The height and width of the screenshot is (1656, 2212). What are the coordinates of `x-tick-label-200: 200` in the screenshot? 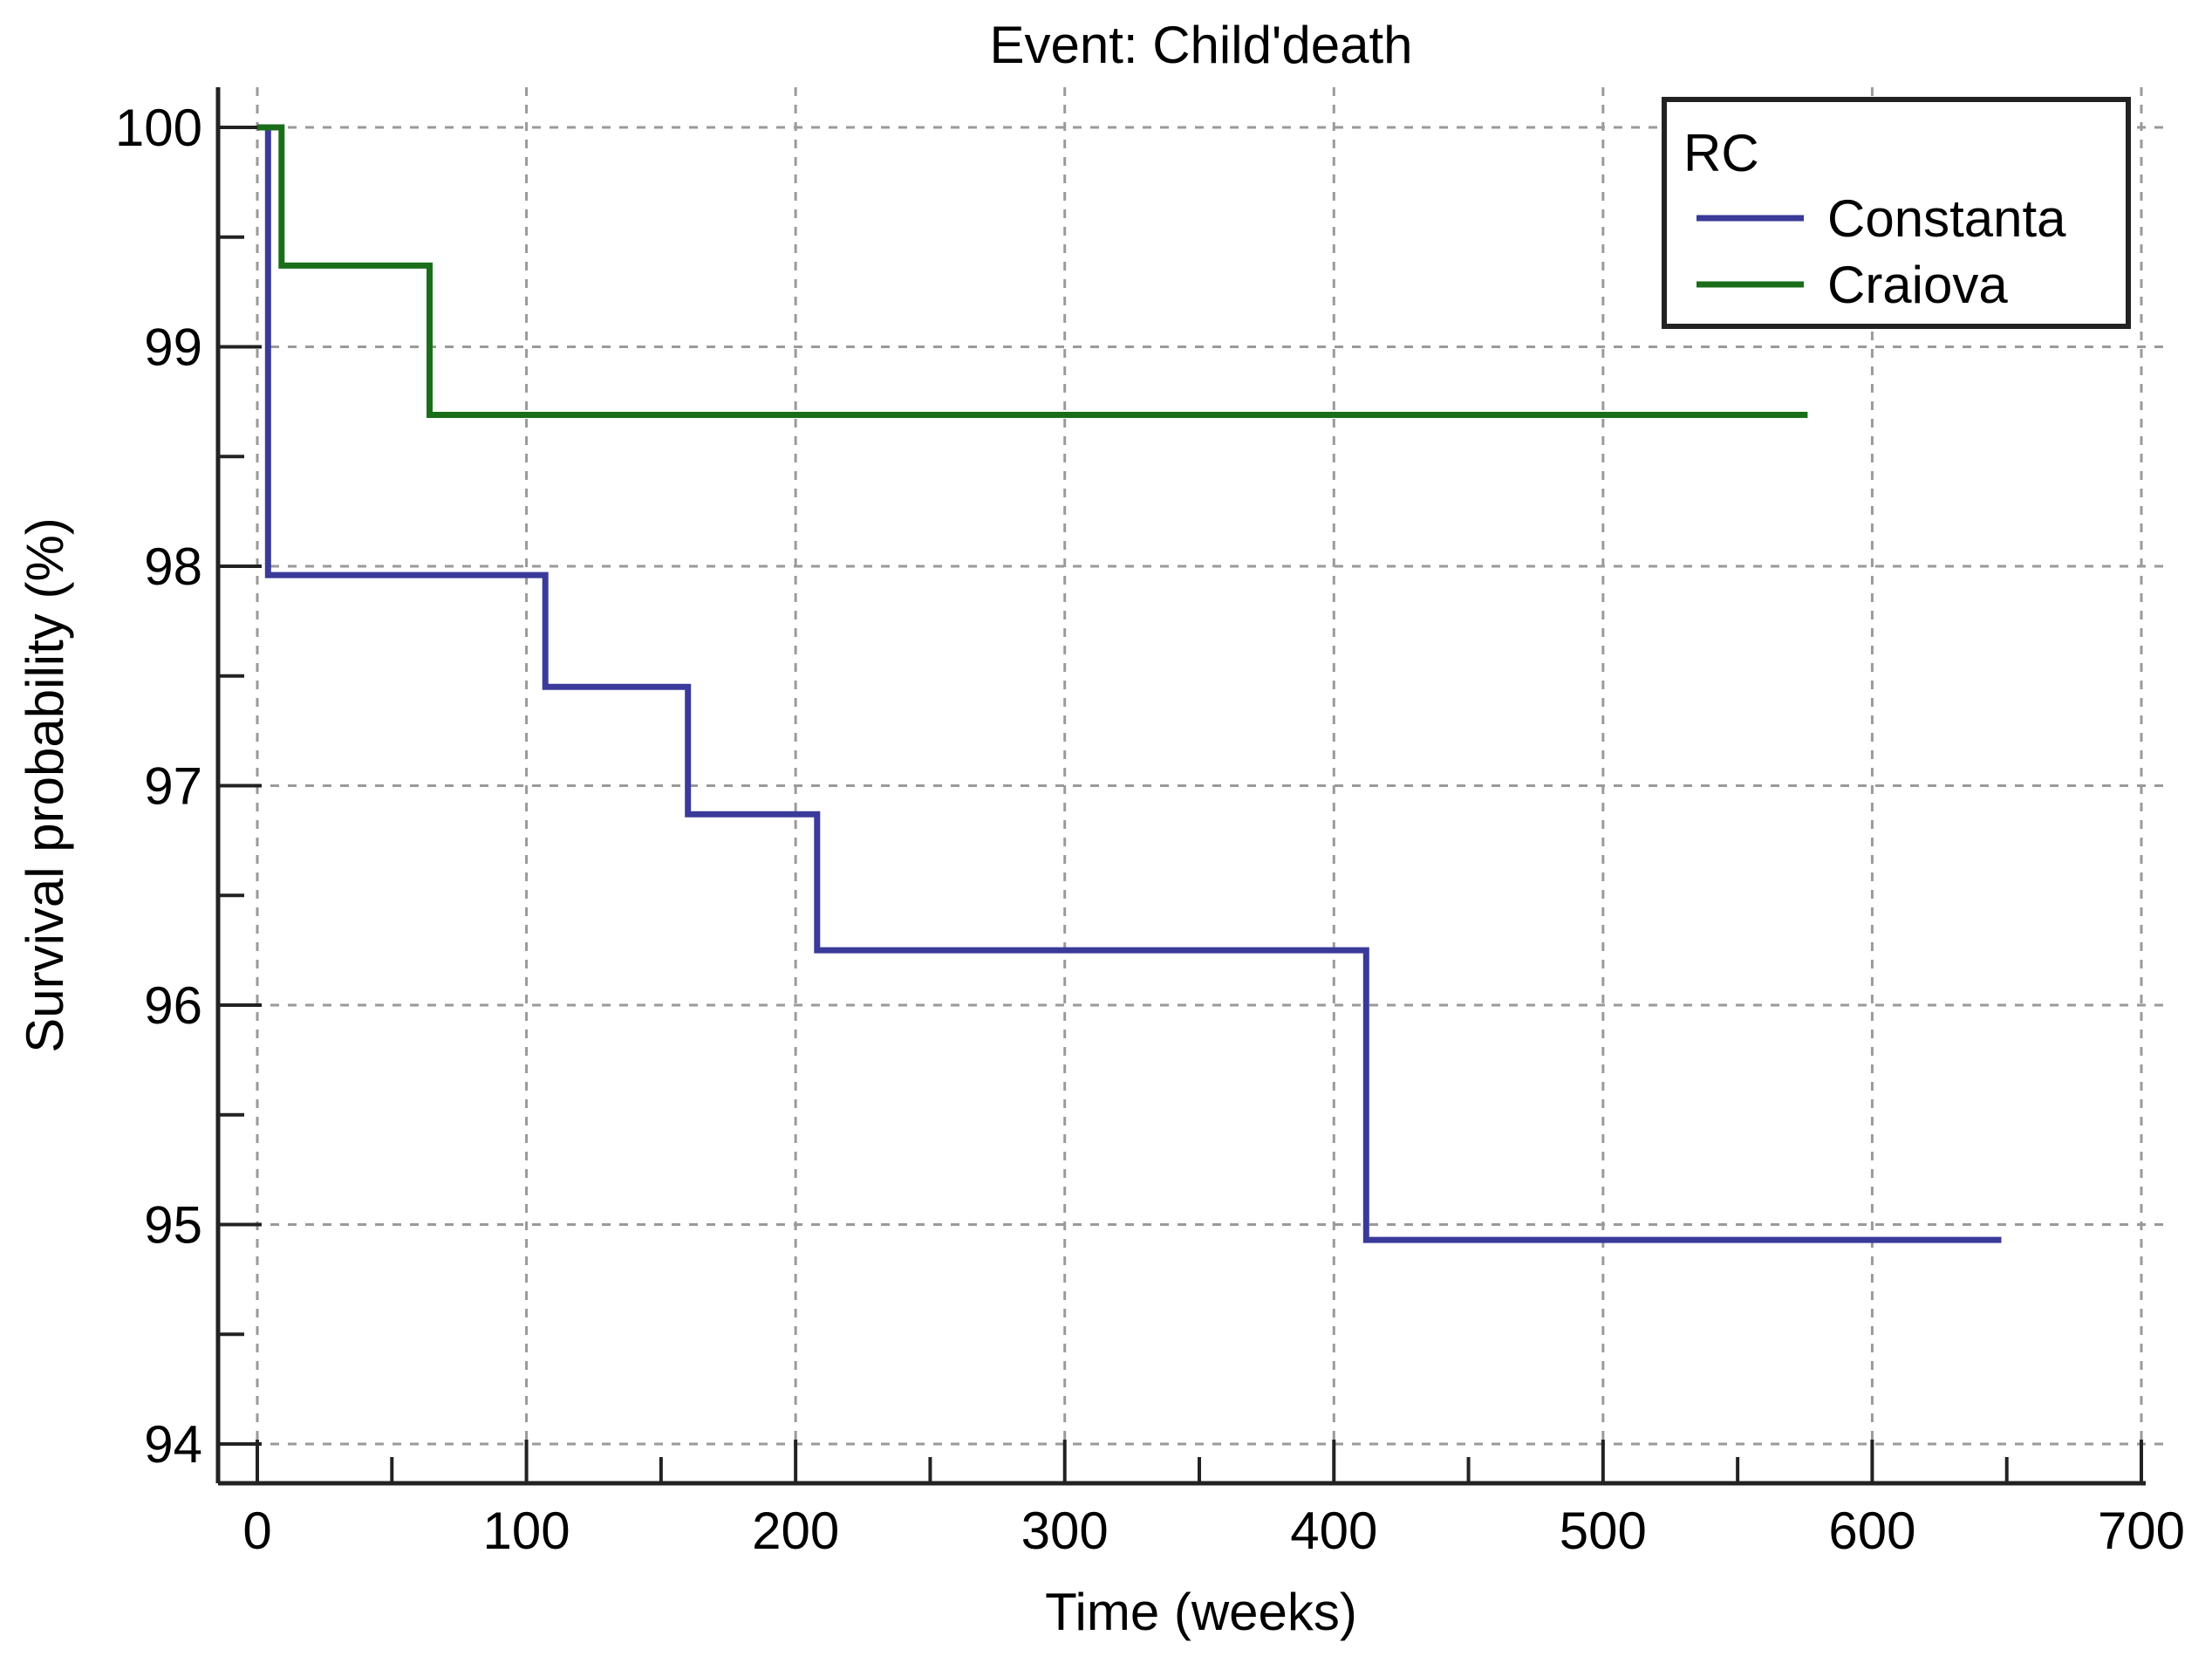 It's located at (795, 1531).